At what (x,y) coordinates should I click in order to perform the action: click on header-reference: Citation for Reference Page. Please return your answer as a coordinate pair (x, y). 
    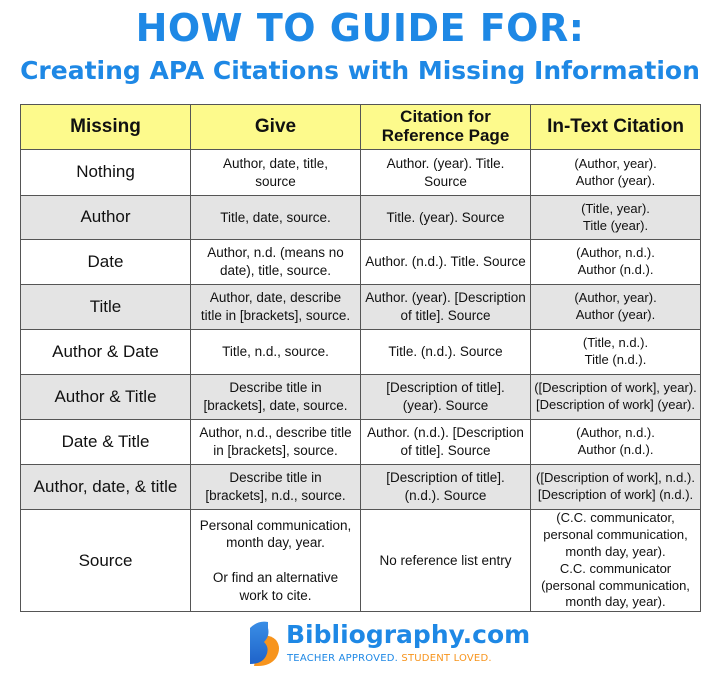
    Looking at the image, I should click on (445, 127).